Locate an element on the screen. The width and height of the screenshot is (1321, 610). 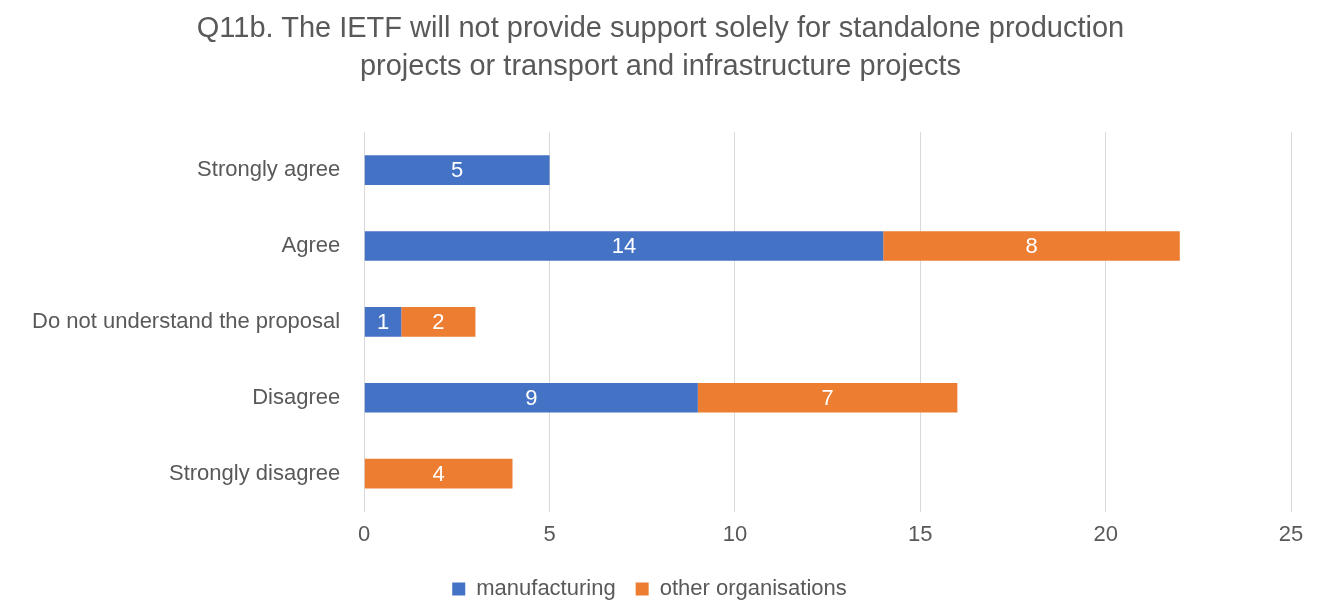
data-label: 2 is located at coordinates (438, 321).